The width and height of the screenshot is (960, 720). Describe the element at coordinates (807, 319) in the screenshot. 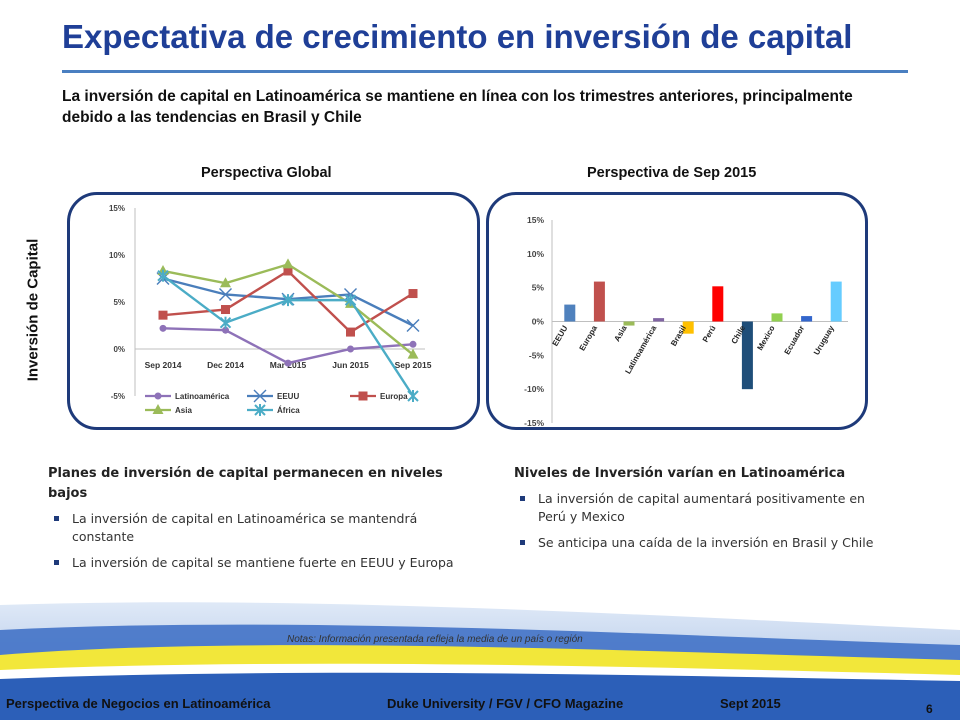

I see `bar-ecuador` at that location.